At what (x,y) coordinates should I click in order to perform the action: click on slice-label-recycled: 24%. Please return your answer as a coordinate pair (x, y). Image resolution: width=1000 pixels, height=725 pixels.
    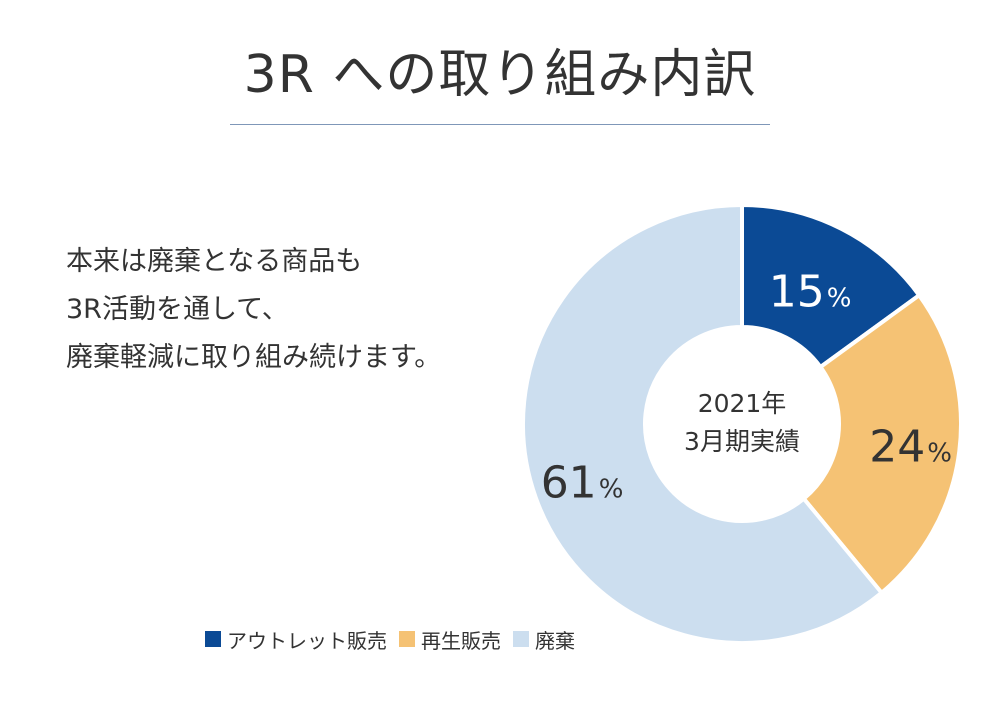
    Looking at the image, I should click on (910, 446).